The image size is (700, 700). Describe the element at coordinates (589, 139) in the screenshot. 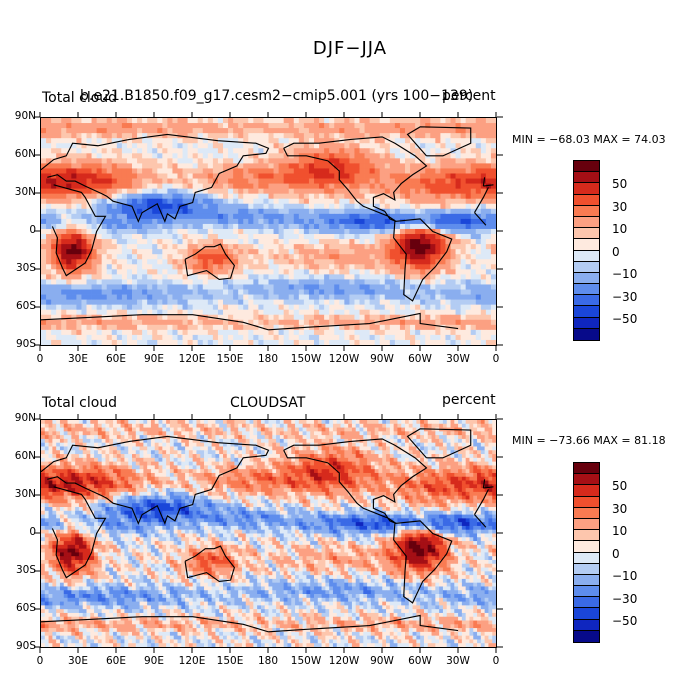

I see `panel-stats: MIN = −68.03 MAX = 74.03` at that location.